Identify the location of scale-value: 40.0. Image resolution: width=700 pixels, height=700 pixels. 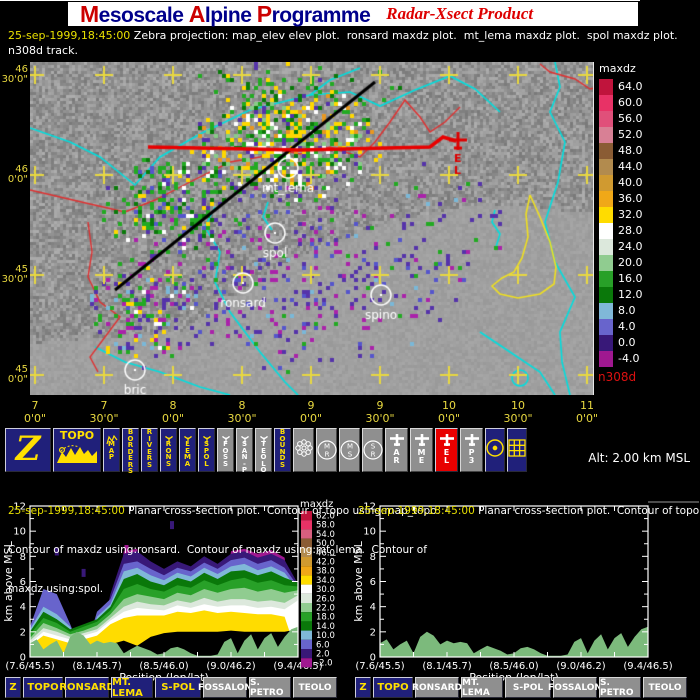
(630, 182).